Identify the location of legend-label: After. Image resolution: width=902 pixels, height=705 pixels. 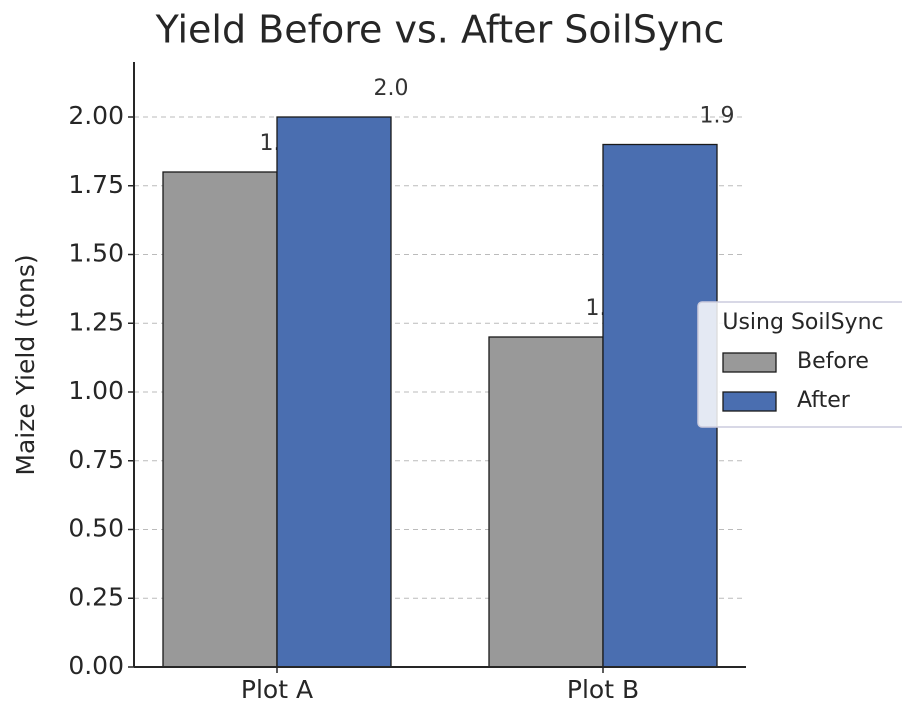
(824, 400).